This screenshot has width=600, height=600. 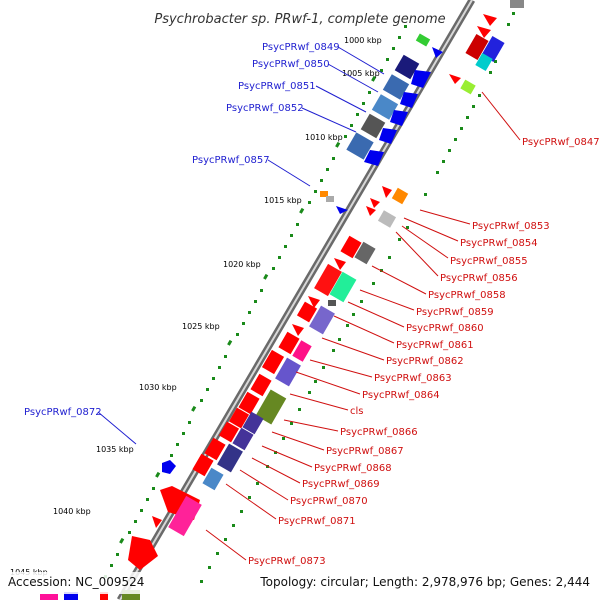 I want to click on gene-label-0866: PsycPRwf_0866, so click(x=379, y=432).